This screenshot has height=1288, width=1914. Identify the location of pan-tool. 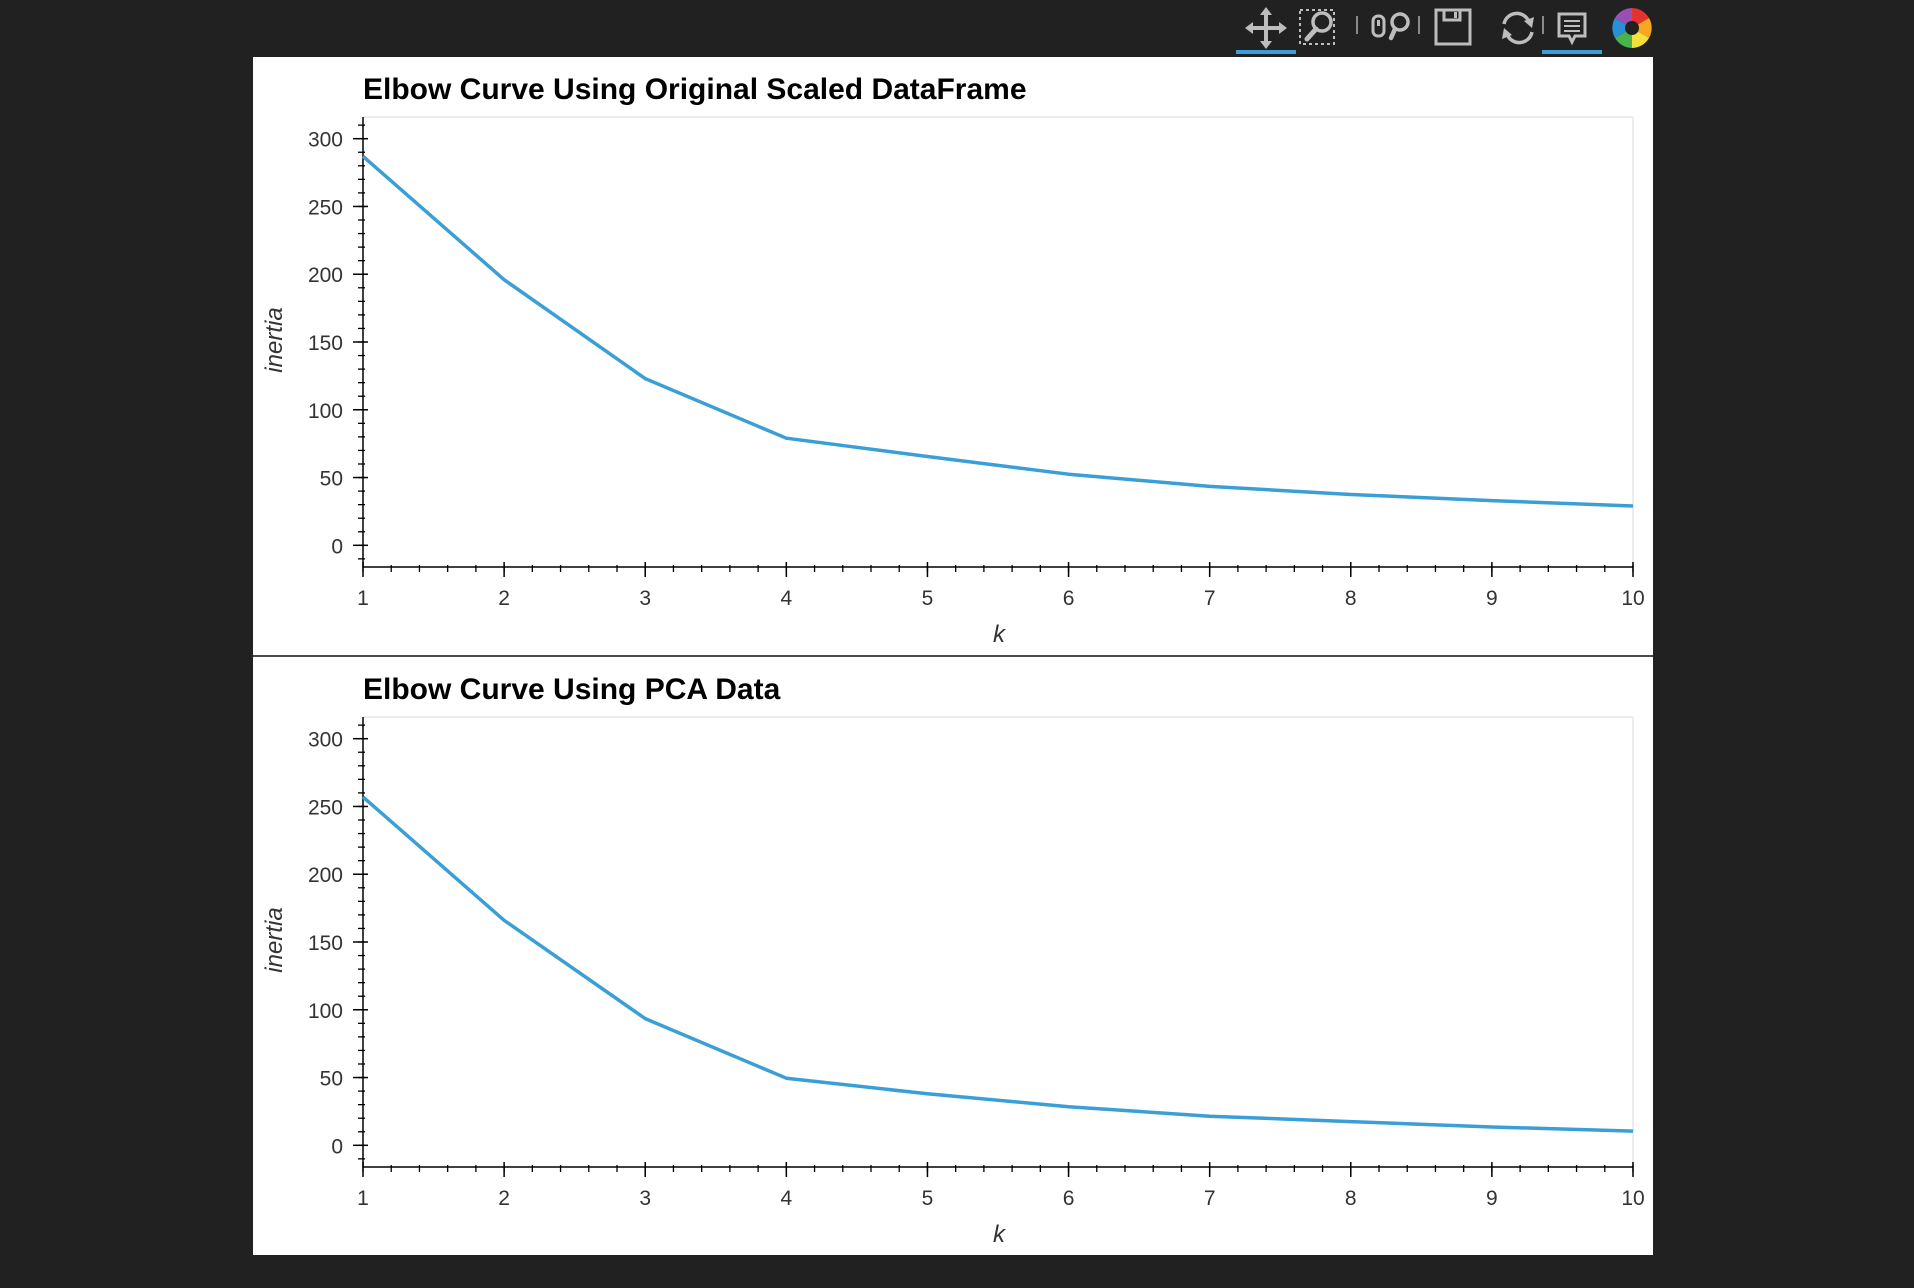
(1266, 28).